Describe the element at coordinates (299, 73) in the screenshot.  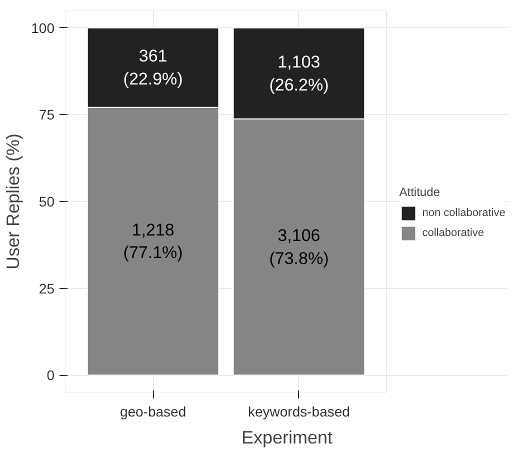
I see `data-label: 1,103 (26.2%)` at that location.